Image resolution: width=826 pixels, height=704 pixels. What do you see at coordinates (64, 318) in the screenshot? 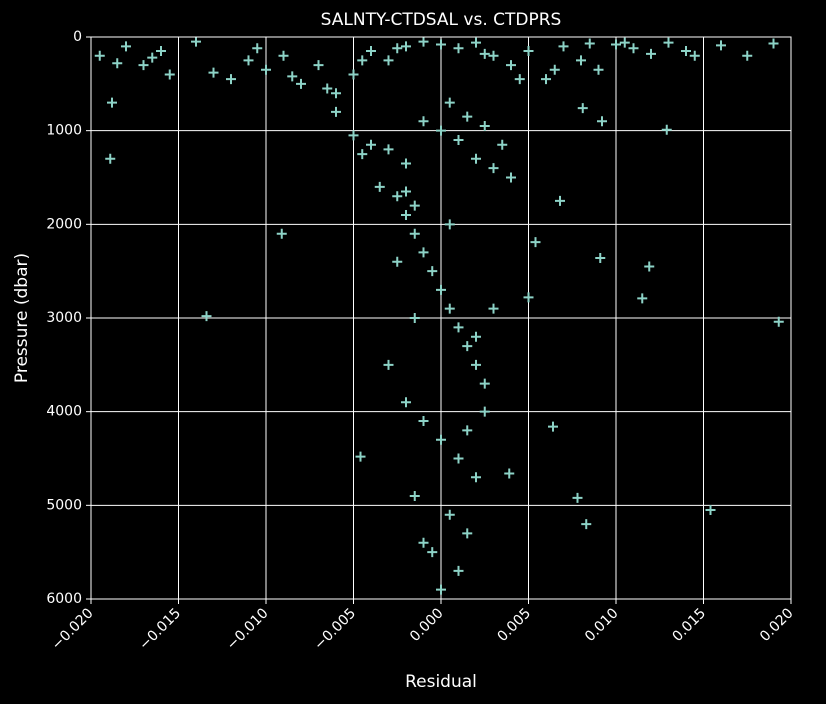
I see `y-tick-label: 3000` at bounding box center [64, 318].